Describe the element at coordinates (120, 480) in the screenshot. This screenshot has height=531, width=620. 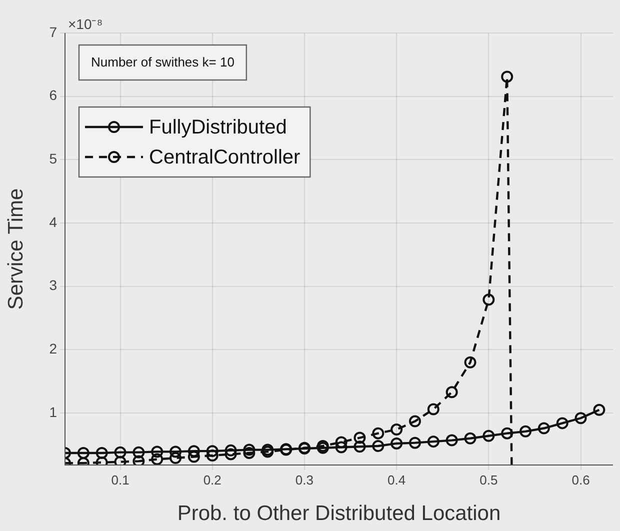
I see `x-tick-label: 0.1` at that location.